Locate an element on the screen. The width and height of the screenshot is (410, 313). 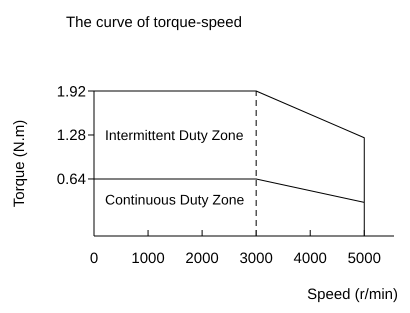
x-tick-label: 1000 is located at coordinates (148, 258).